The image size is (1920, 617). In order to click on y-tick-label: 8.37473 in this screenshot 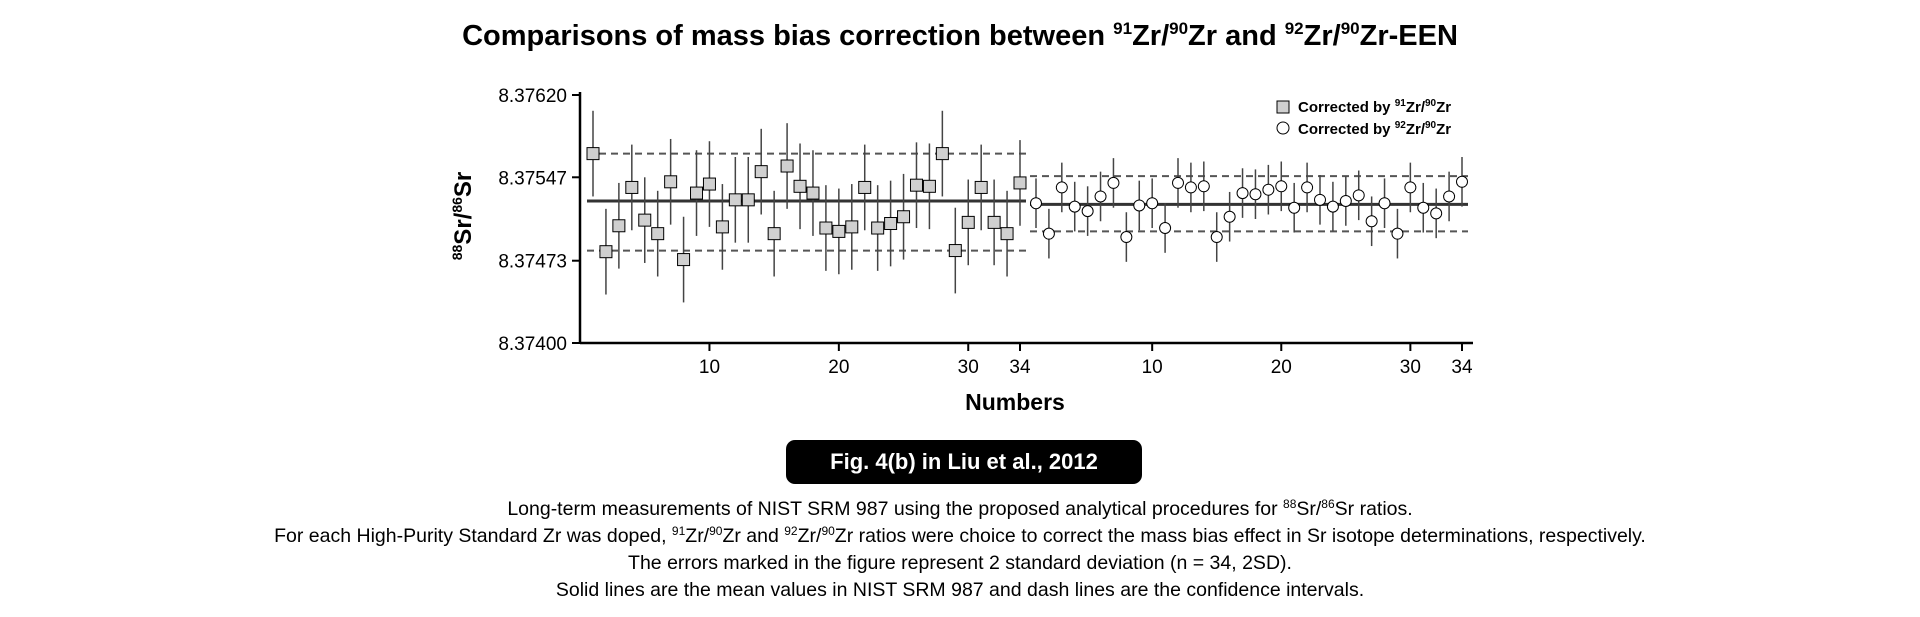, I will do `click(532, 262)`.